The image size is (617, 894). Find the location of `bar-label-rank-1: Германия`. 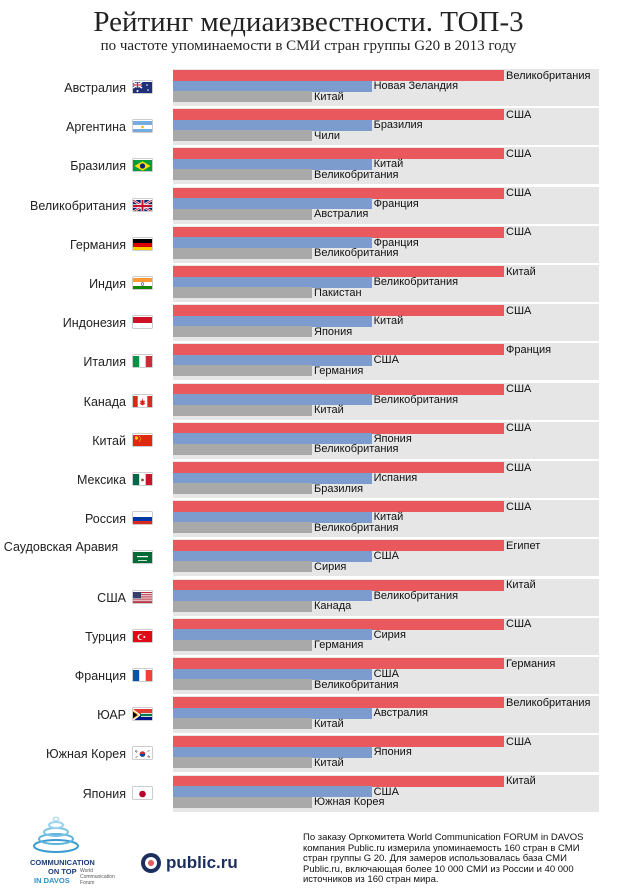

bar-label-rank-1: Германия is located at coordinates (531, 663).